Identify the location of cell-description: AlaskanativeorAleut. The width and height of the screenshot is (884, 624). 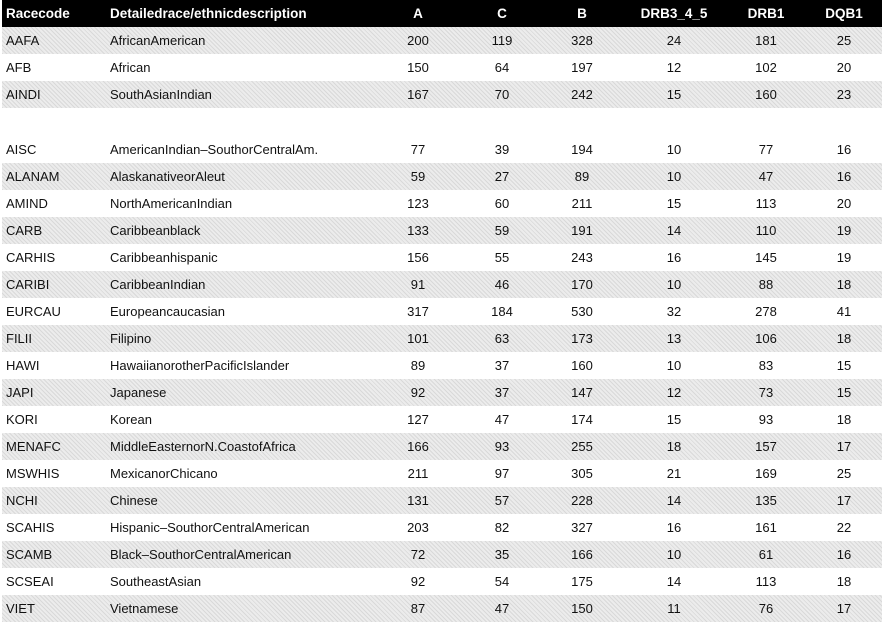
(167, 176).